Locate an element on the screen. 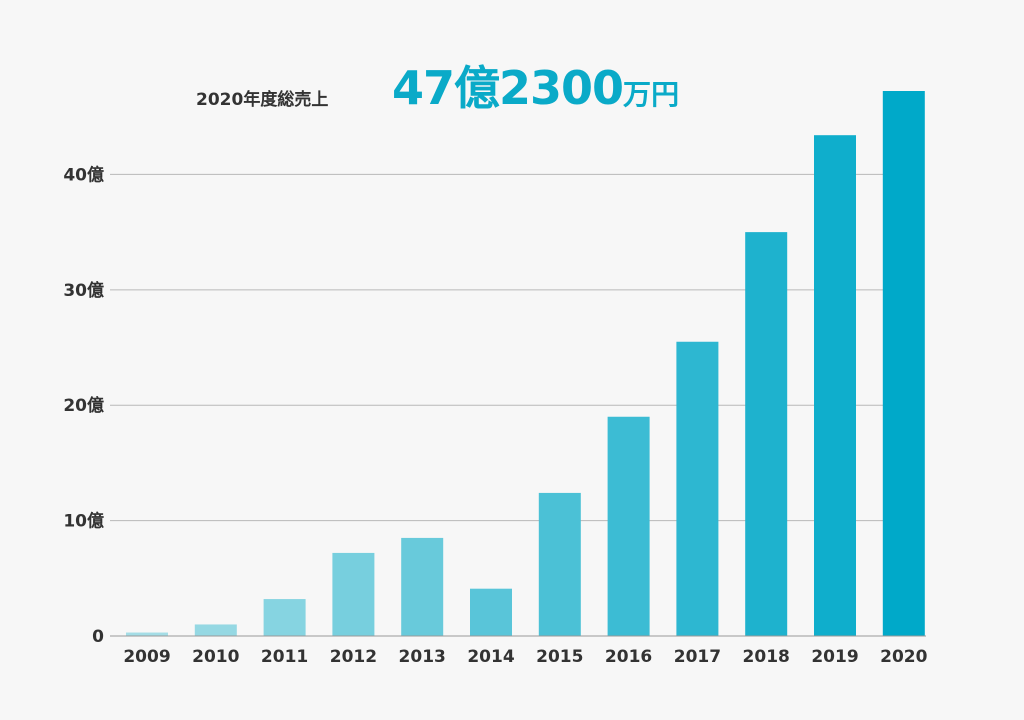 This screenshot has width=1024, height=720. headline-value: 47億2300万円 is located at coordinates (535, 93).